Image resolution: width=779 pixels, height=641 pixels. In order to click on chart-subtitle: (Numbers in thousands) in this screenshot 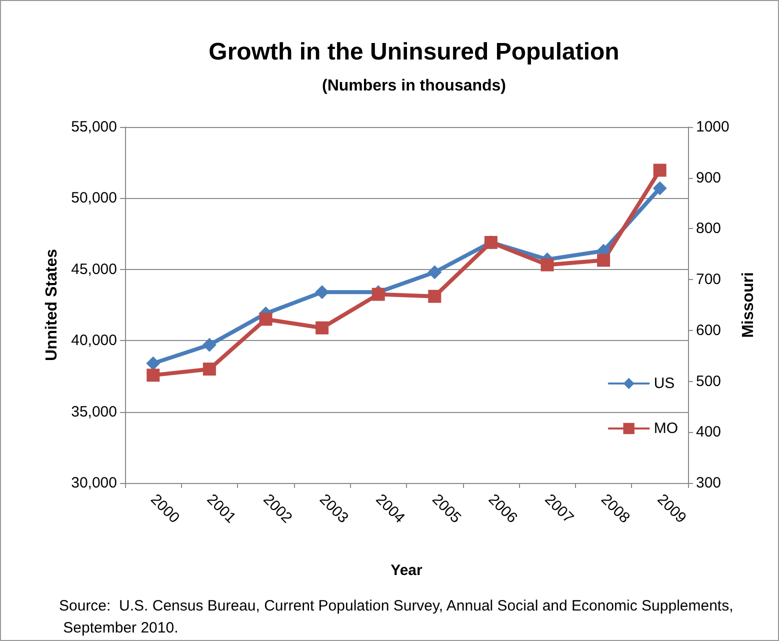, I will do `click(414, 86)`.